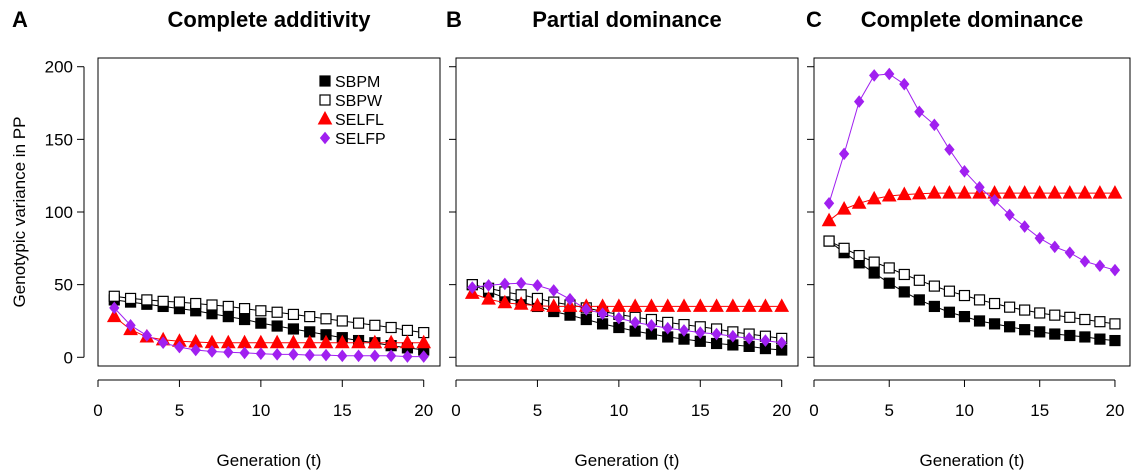  Describe the element at coordinates (972, 172) in the screenshot. I see `series-selfp` at that location.